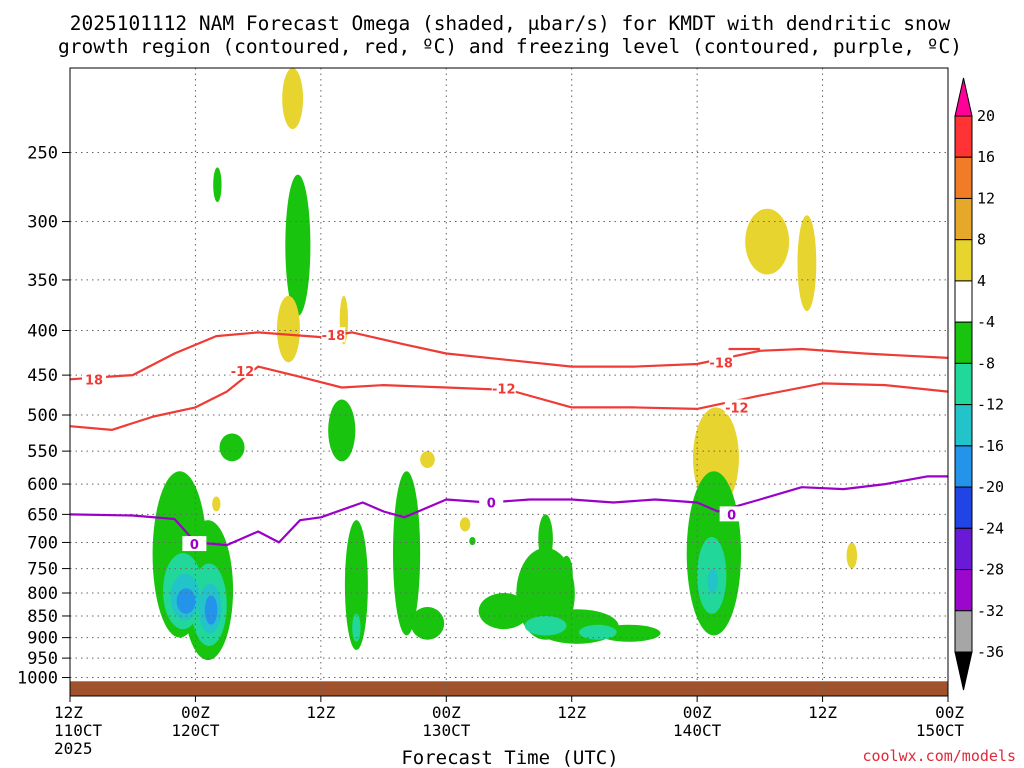  Describe the element at coordinates (42, 659) in the screenshot. I see `y-tick-label: 950` at that location.